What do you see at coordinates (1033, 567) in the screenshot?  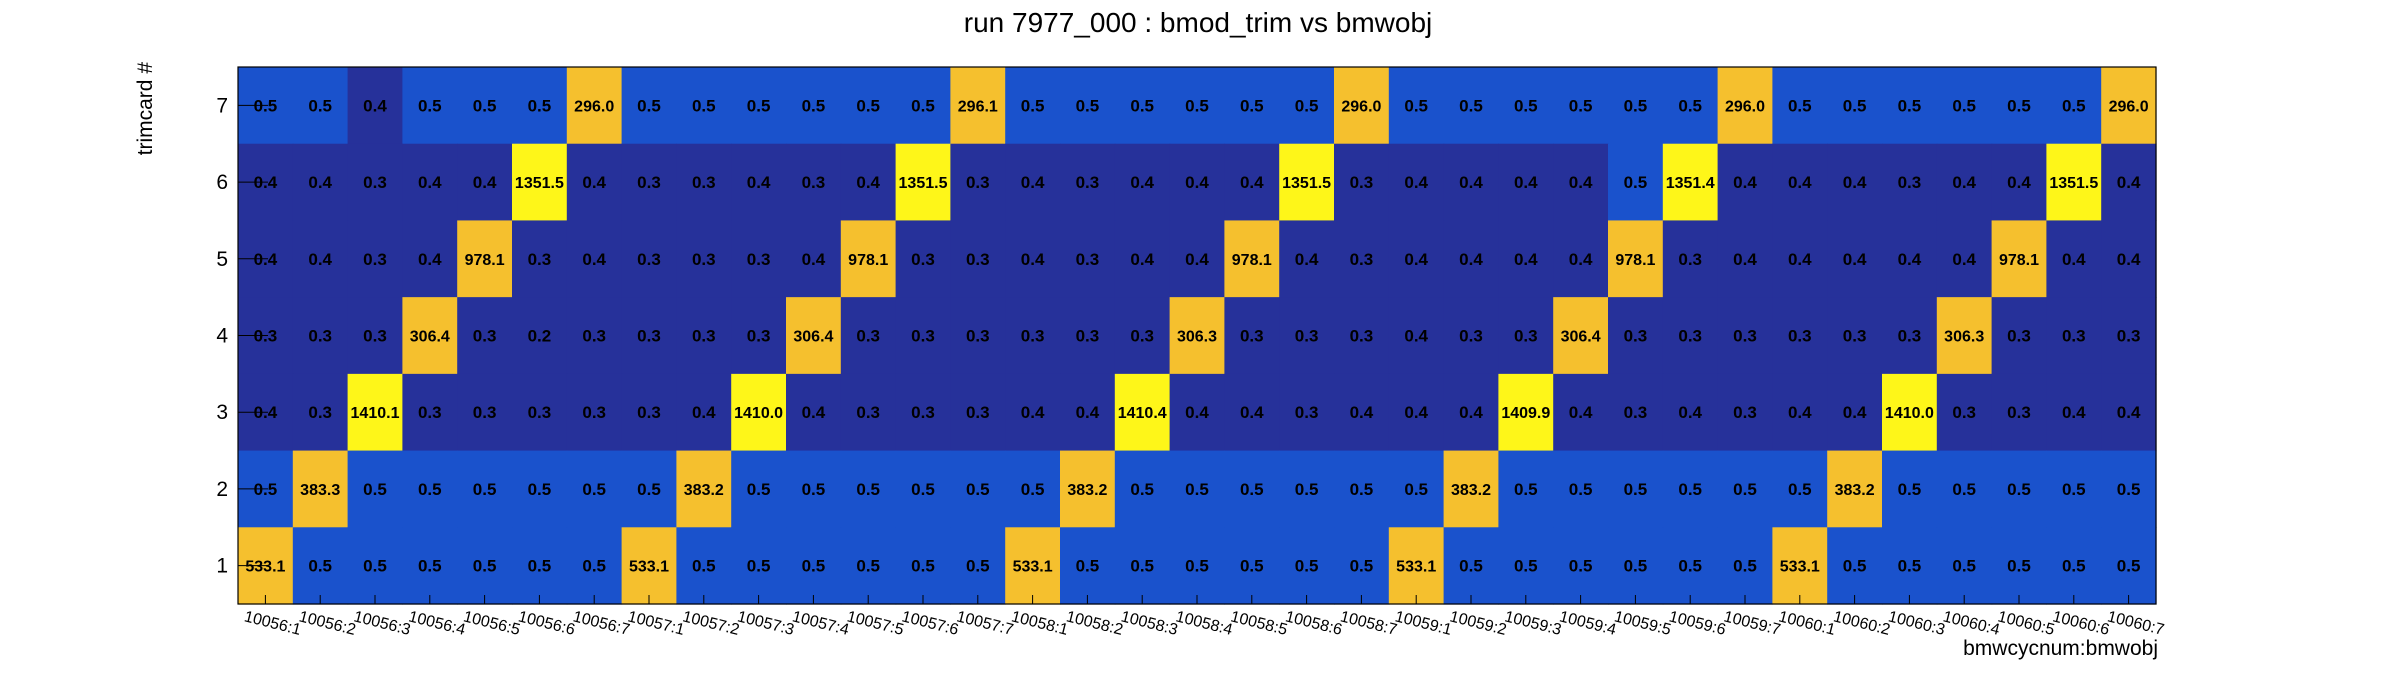 I see `cell-value-label: 533.1` at bounding box center [1033, 567].